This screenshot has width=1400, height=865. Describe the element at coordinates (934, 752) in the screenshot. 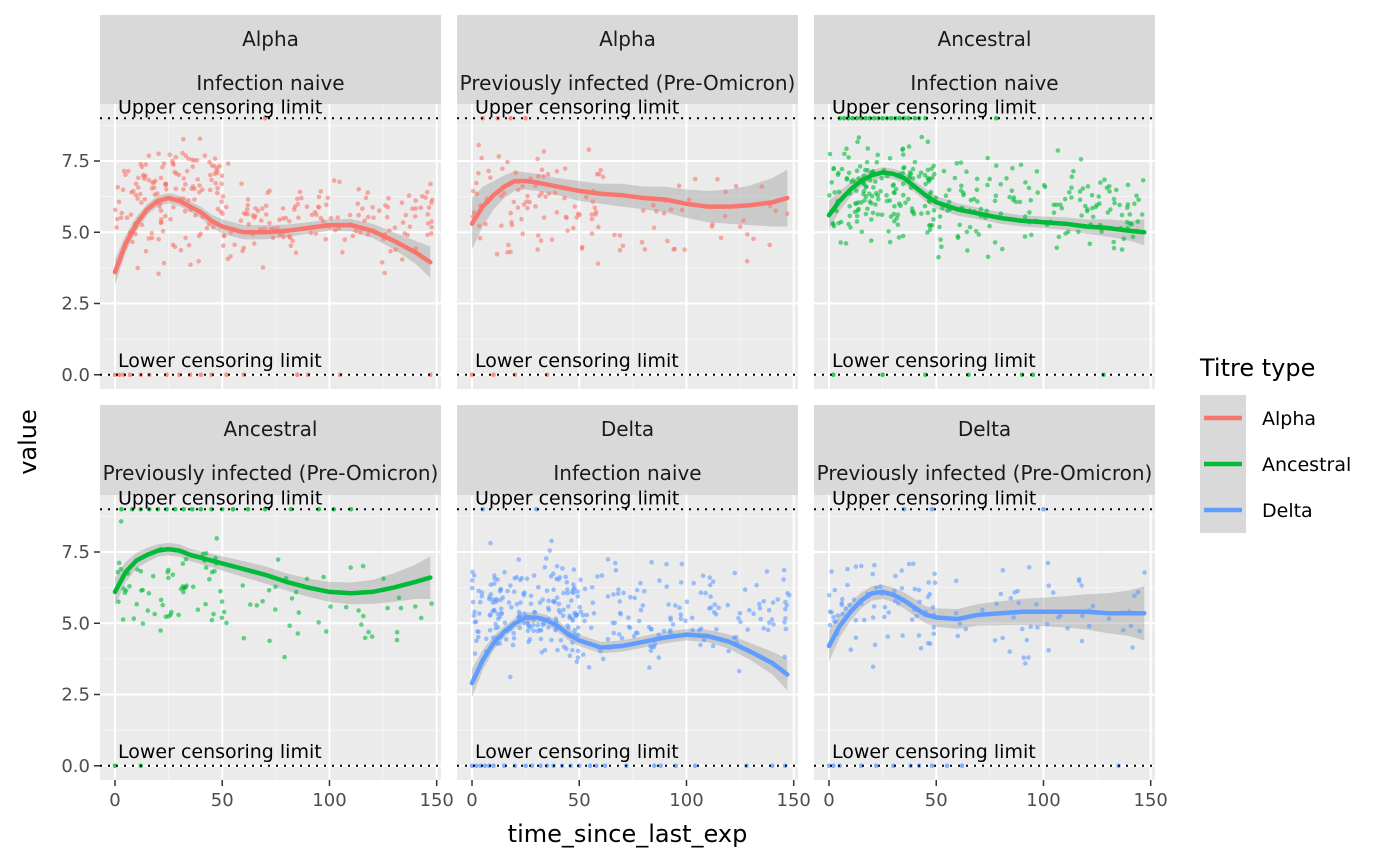

I see `lower-limit-label: Lower censoring limit` at that location.